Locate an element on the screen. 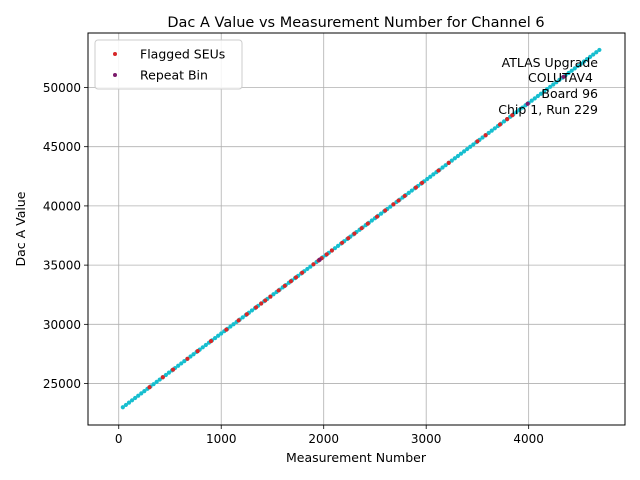  annotation-line-1: ATLAS Upgrade is located at coordinates (550, 62).